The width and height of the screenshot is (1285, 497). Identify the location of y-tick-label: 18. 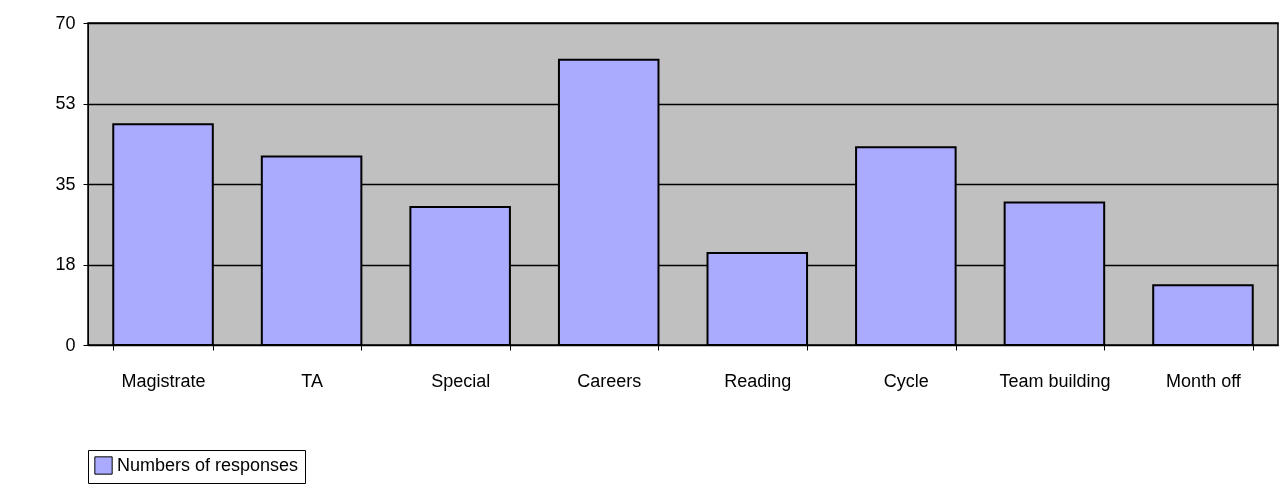
(65, 264).